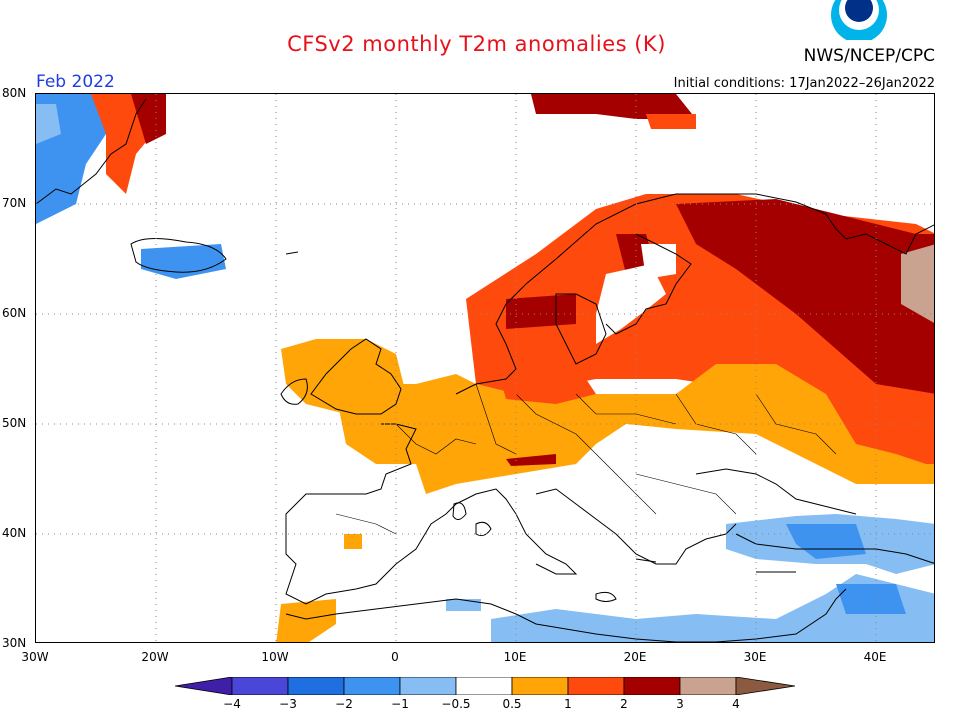 This screenshot has width=953, height=720. I want to click on lon-label-10w: 10W, so click(275, 657).